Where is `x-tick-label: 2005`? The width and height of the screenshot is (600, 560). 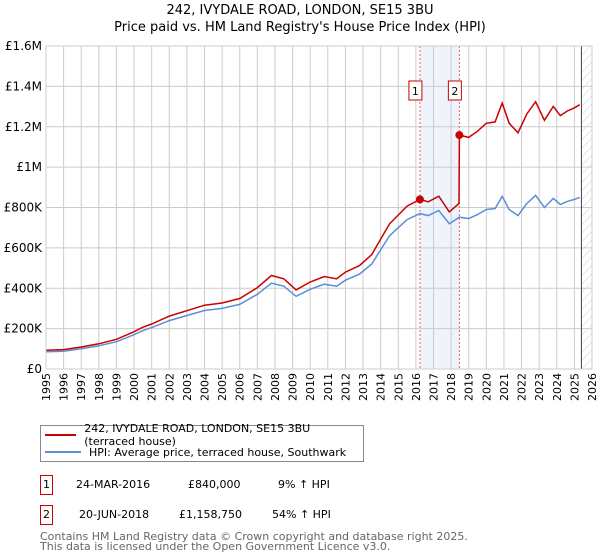 x-tick-label: 2005 is located at coordinates (222, 387).